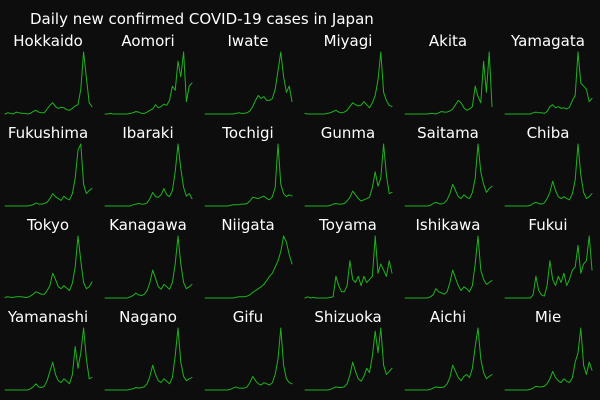 The width and height of the screenshot is (600, 400). Describe the element at coordinates (448, 359) in the screenshot. I see `series-line-aichi` at that location.